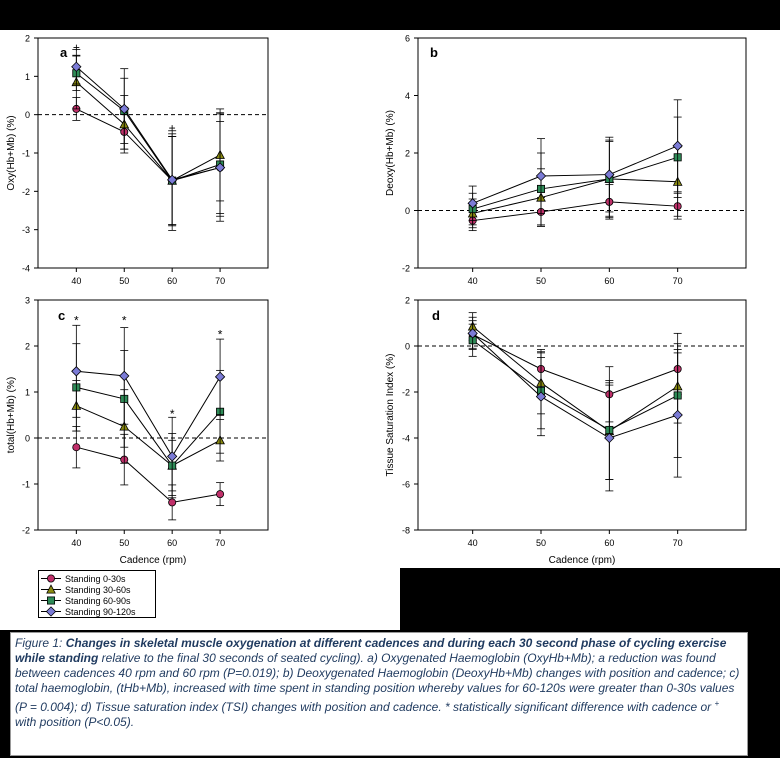  Describe the element at coordinates (61, 315) in the screenshot. I see `panel-letter: c` at that location.